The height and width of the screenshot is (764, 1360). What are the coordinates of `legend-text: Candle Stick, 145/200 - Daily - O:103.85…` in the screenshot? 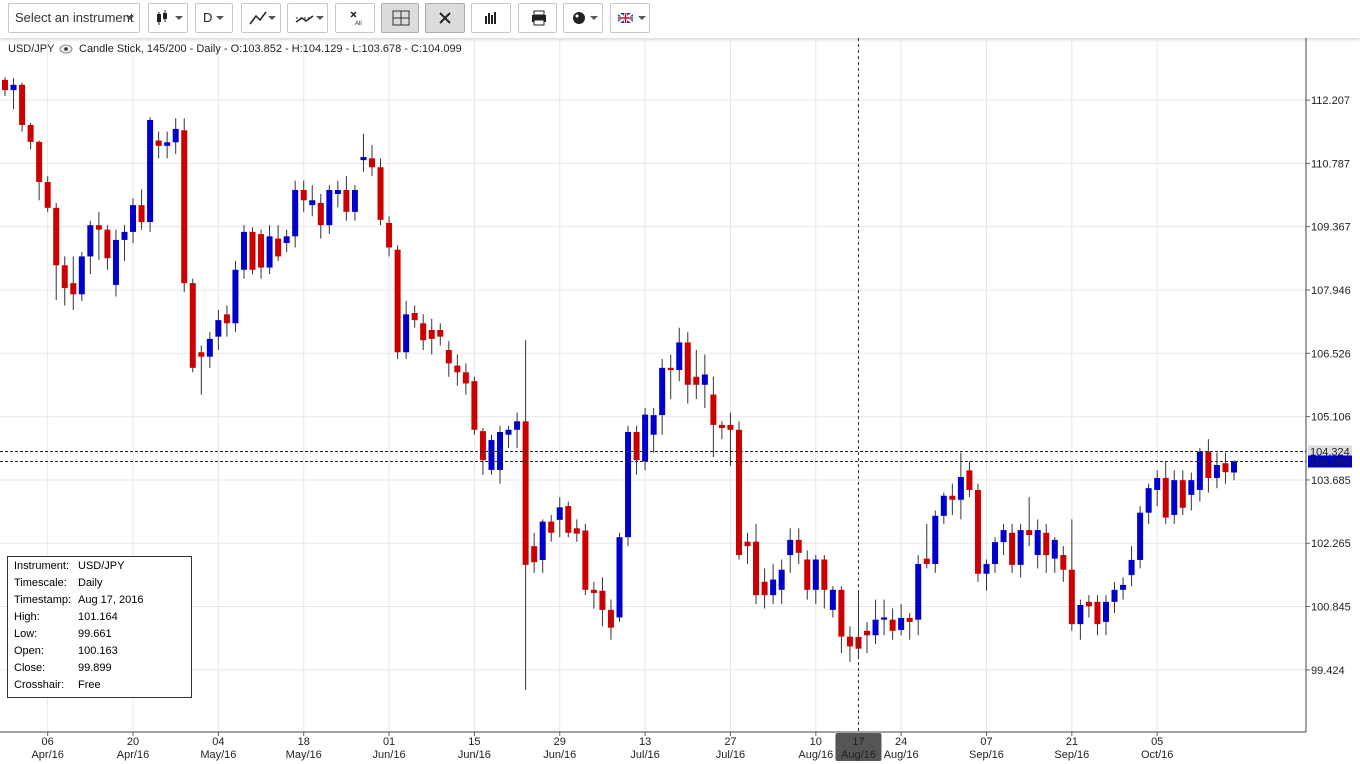 It's located at (270, 49).